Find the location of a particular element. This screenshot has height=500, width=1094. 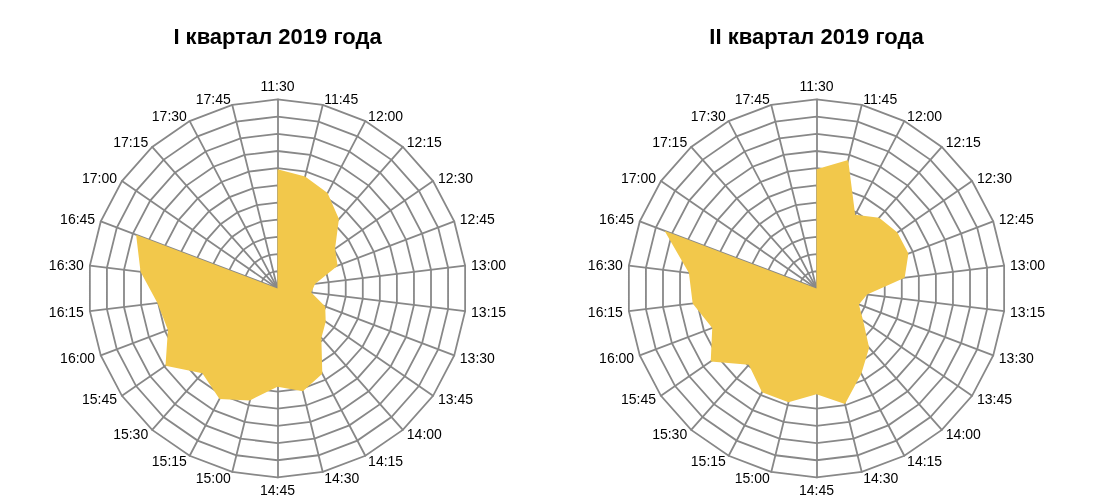

chart-title: I квартал 2019 года is located at coordinates (278, 36).